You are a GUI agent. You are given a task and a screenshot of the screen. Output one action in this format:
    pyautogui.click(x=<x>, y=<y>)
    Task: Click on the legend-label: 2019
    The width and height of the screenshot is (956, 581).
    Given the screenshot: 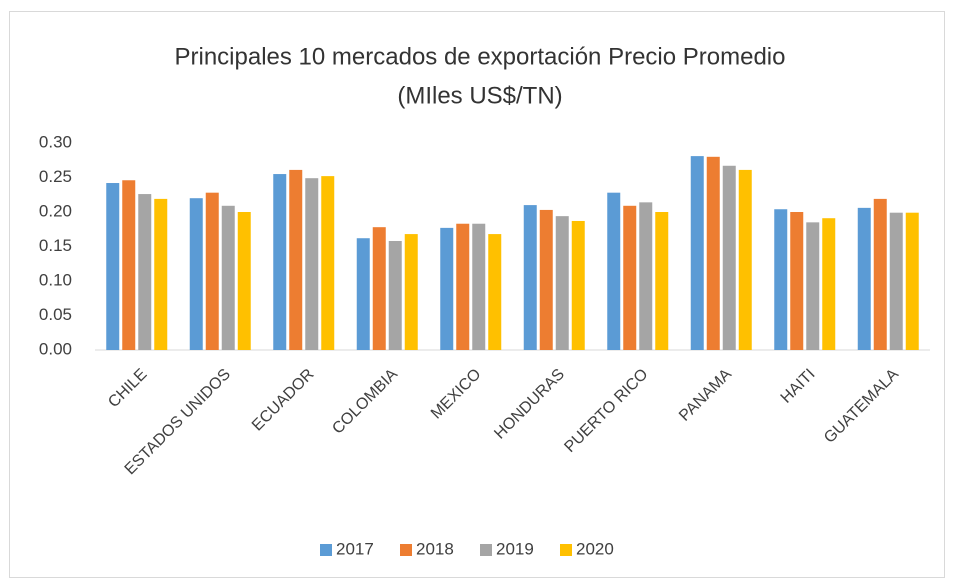 What is the action you would take?
    pyautogui.click(x=515, y=548)
    